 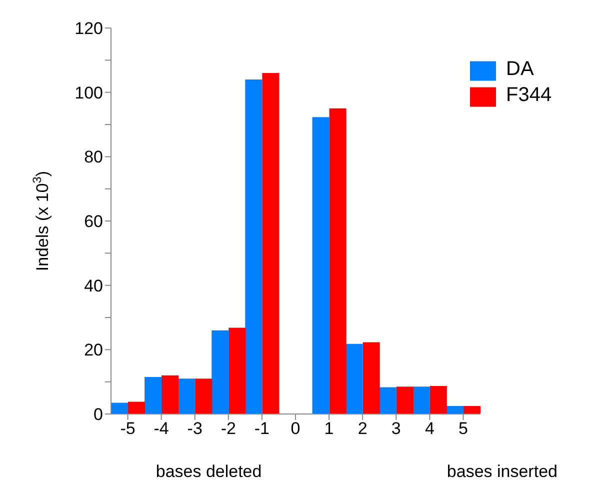 What do you see at coordinates (429, 428) in the screenshot?
I see `x-tick-label: 4` at bounding box center [429, 428].